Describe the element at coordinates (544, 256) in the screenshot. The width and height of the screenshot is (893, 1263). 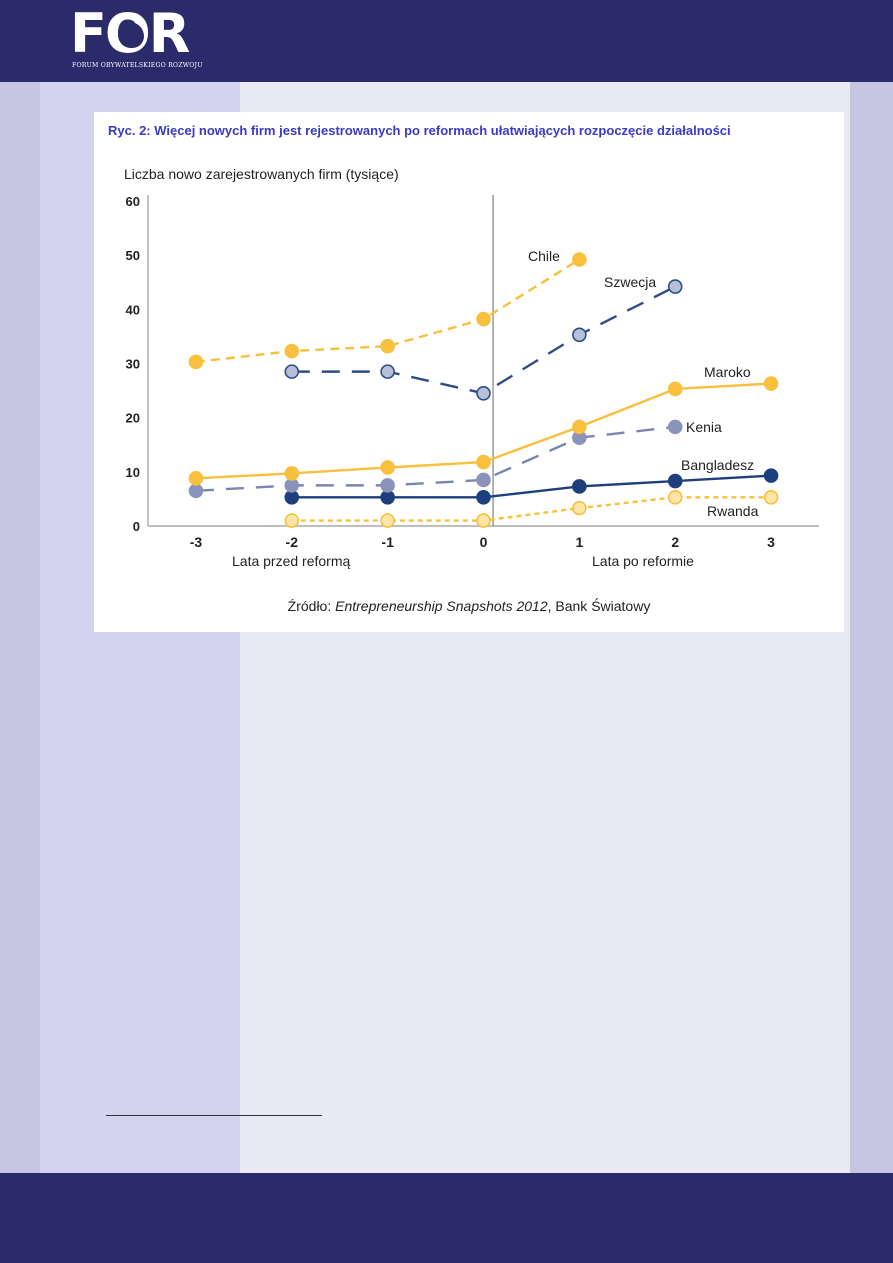
I see `series-label-chile: Chile` at that location.